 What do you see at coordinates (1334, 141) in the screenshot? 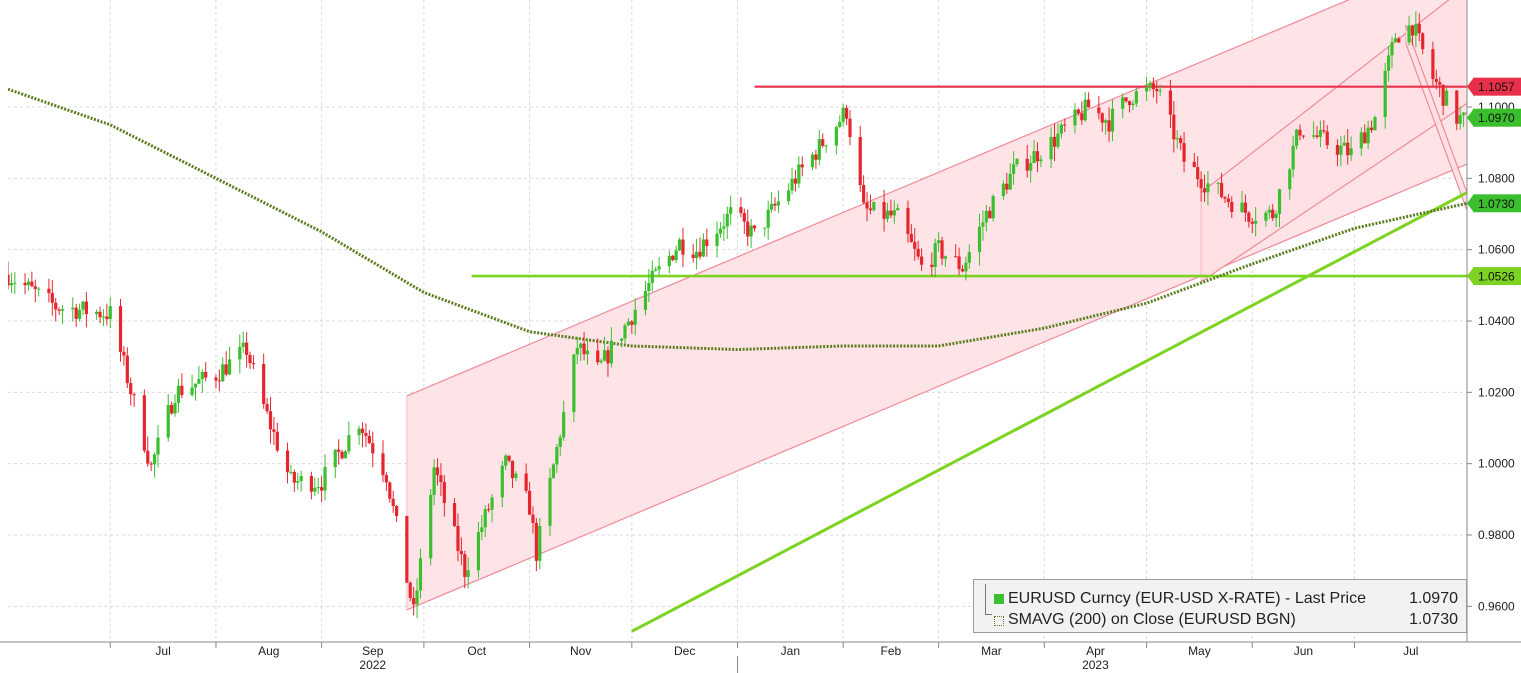
I see `recovery-channel-fill` at bounding box center [1334, 141].